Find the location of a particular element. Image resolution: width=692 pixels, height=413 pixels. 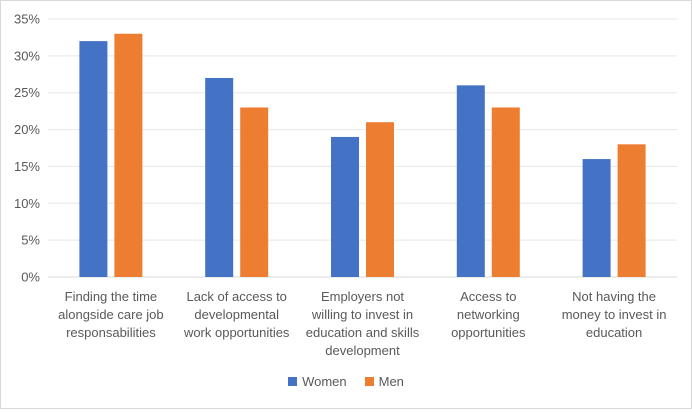

legend-item-women: Women is located at coordinates (317, 381).